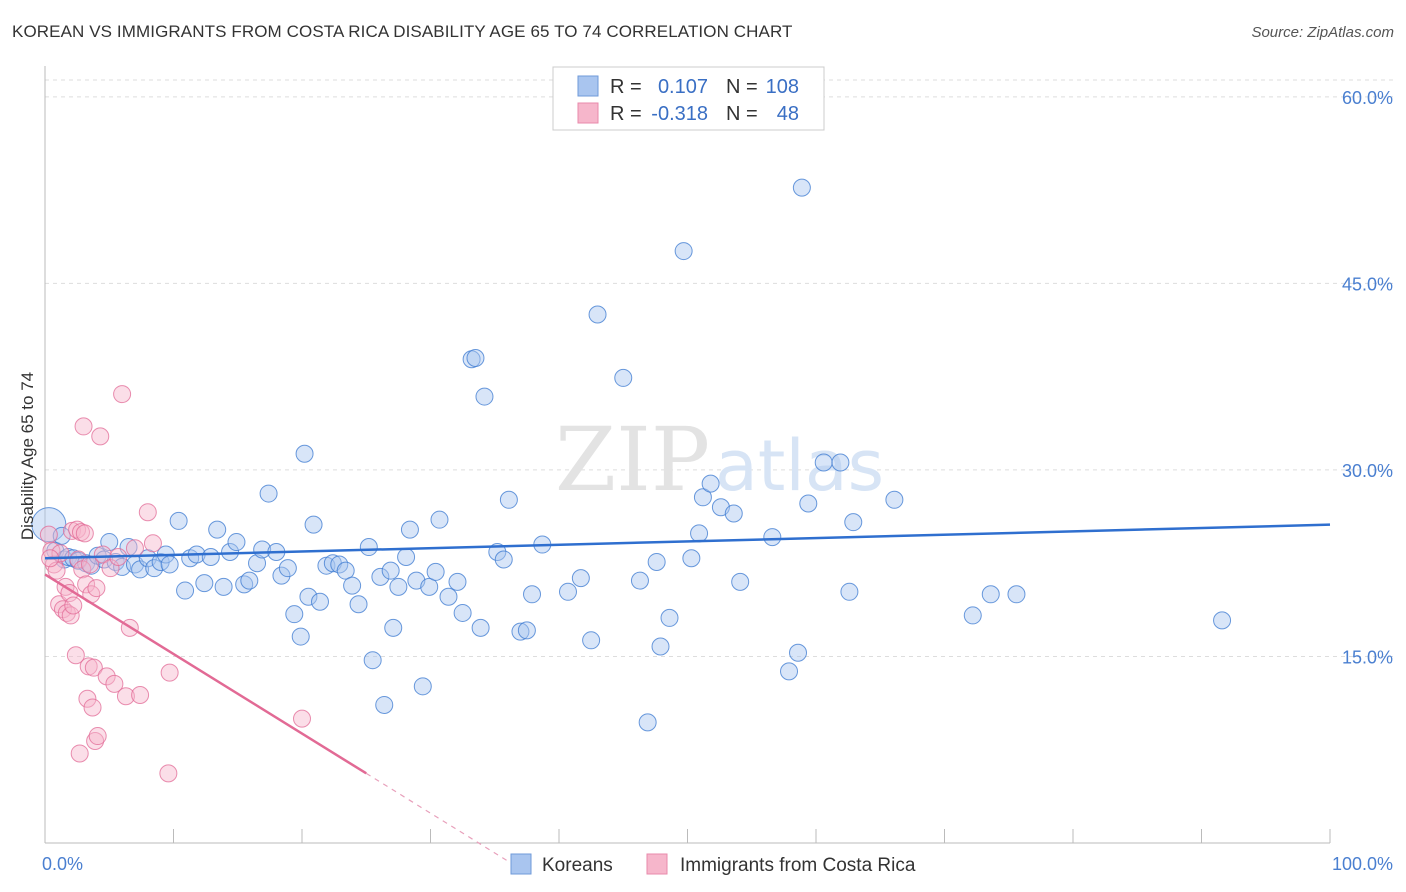 The width and height of the screenshot is (1406, 892). What do you see at coordinates (657, 864) in the screenshot?
I see `bottom-legend-swatch-costa-rica` at bounding box center [657, 864].